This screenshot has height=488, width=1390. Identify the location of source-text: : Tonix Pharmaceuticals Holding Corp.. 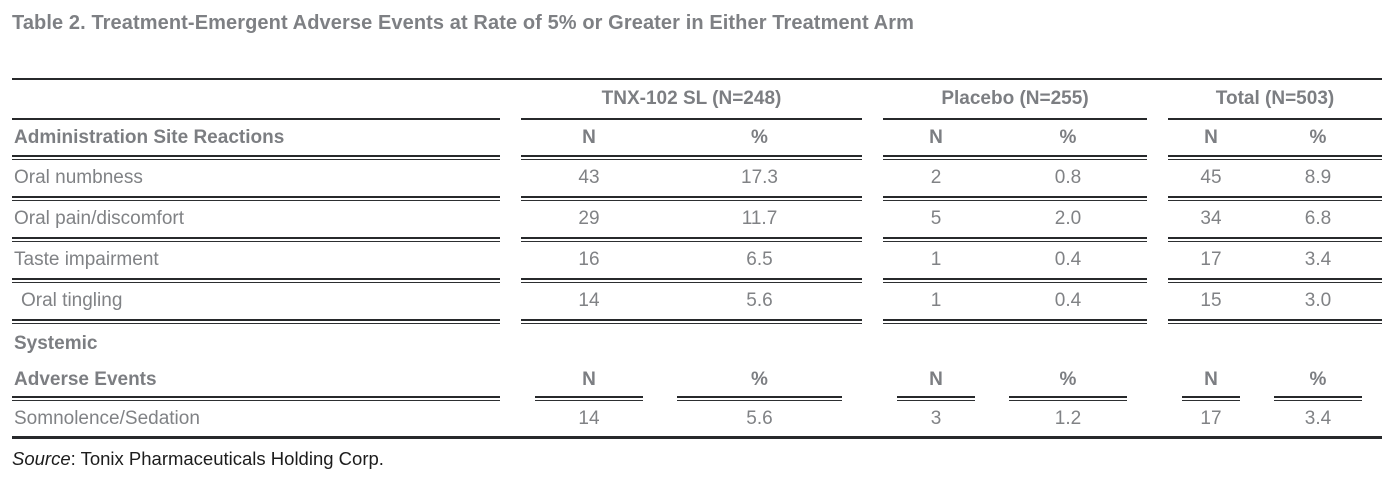
(227, 458).